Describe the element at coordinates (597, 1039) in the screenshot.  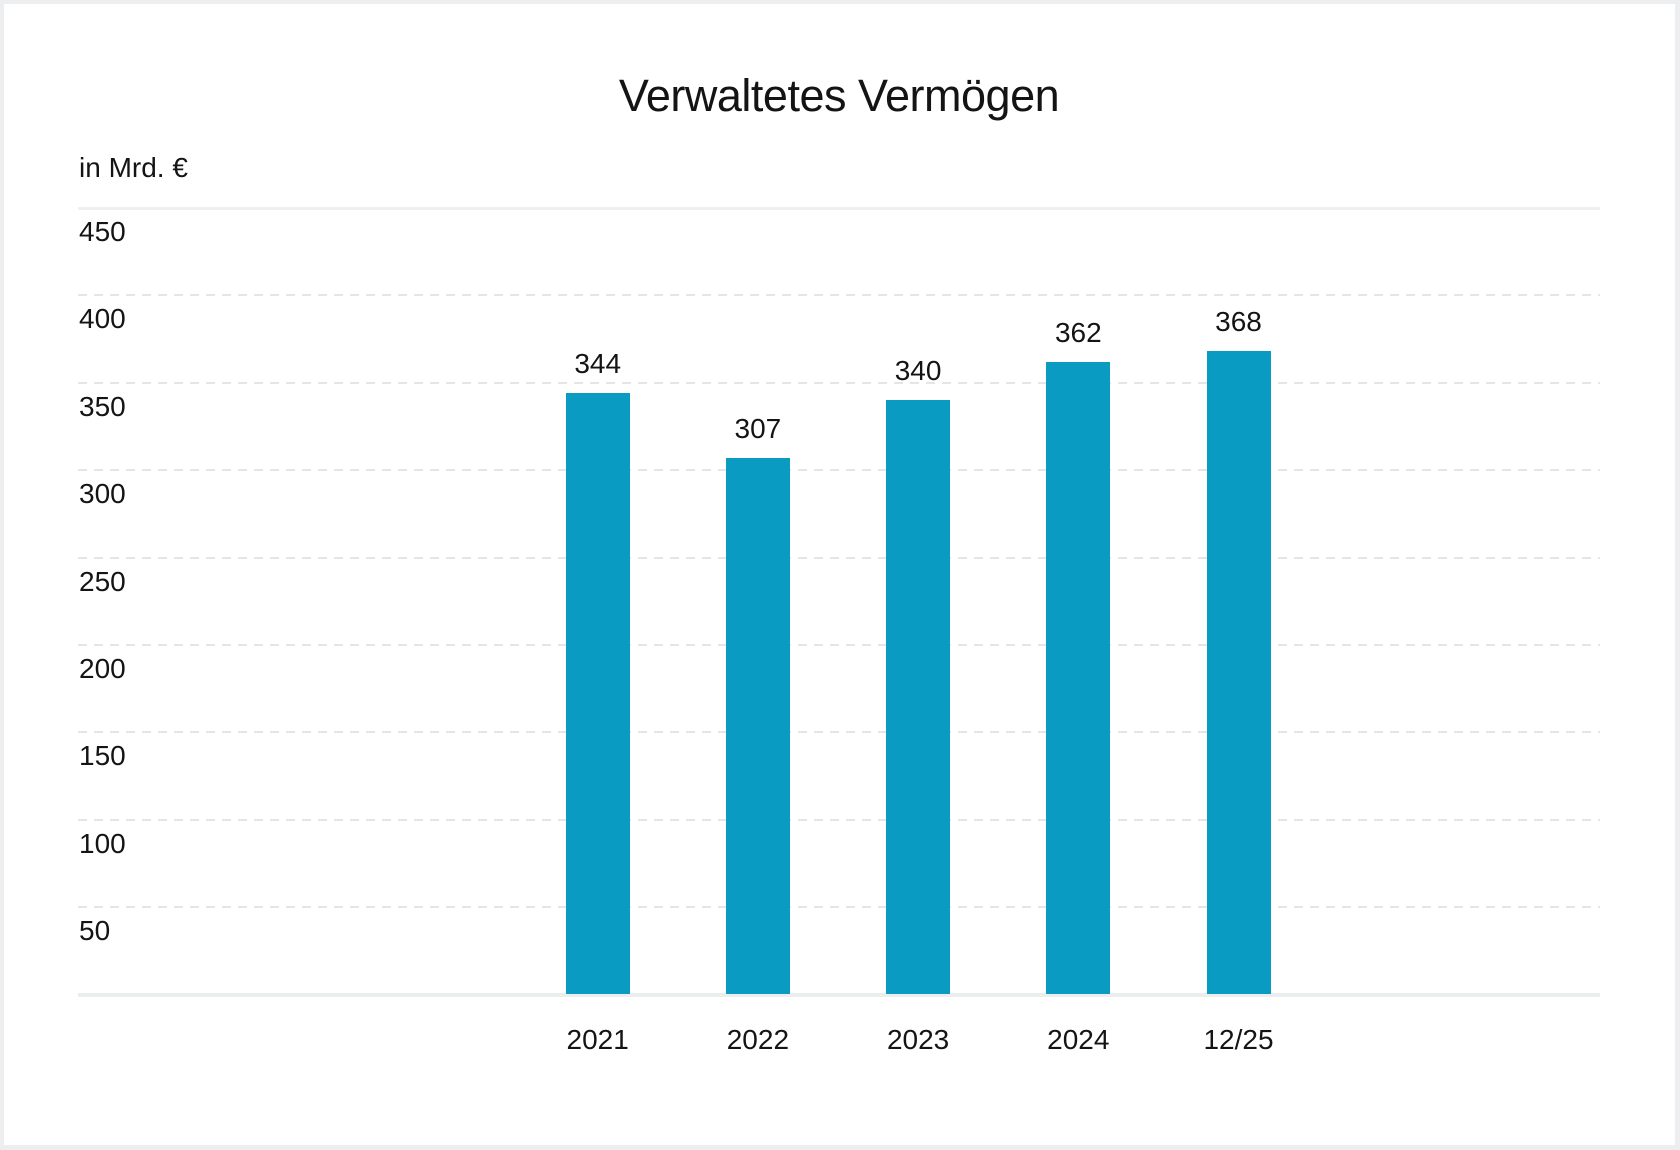
I see `x-tick-label-2021: 2021` at that location.